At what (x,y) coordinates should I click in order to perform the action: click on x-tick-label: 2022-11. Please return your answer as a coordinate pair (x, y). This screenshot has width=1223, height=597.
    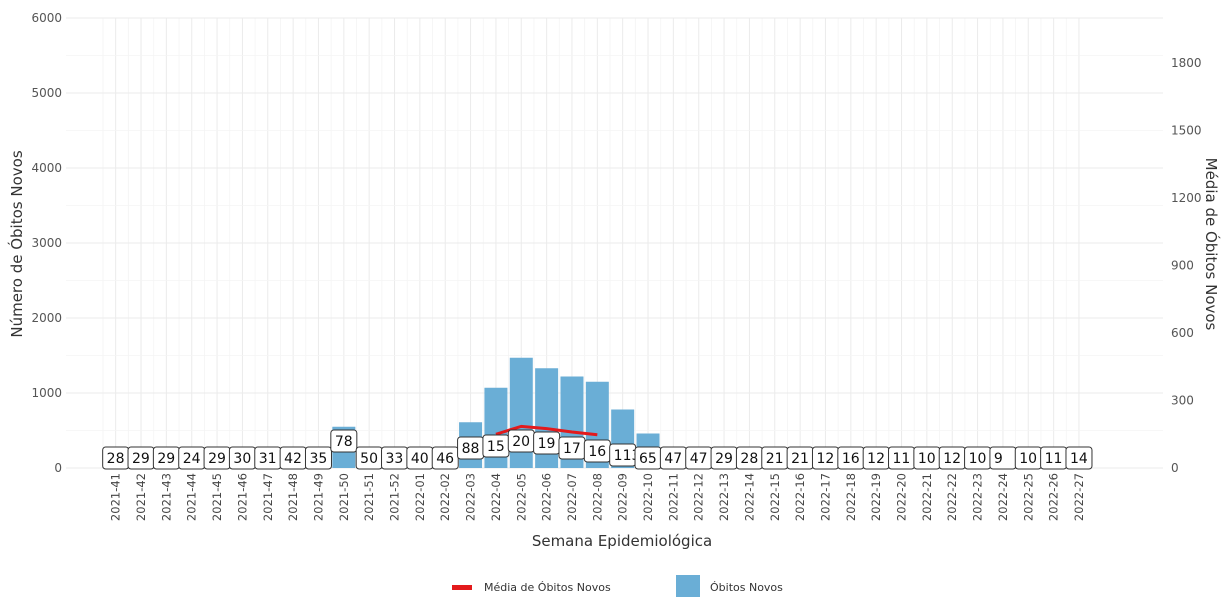
    Looking at the image, I should click on (673, 497).